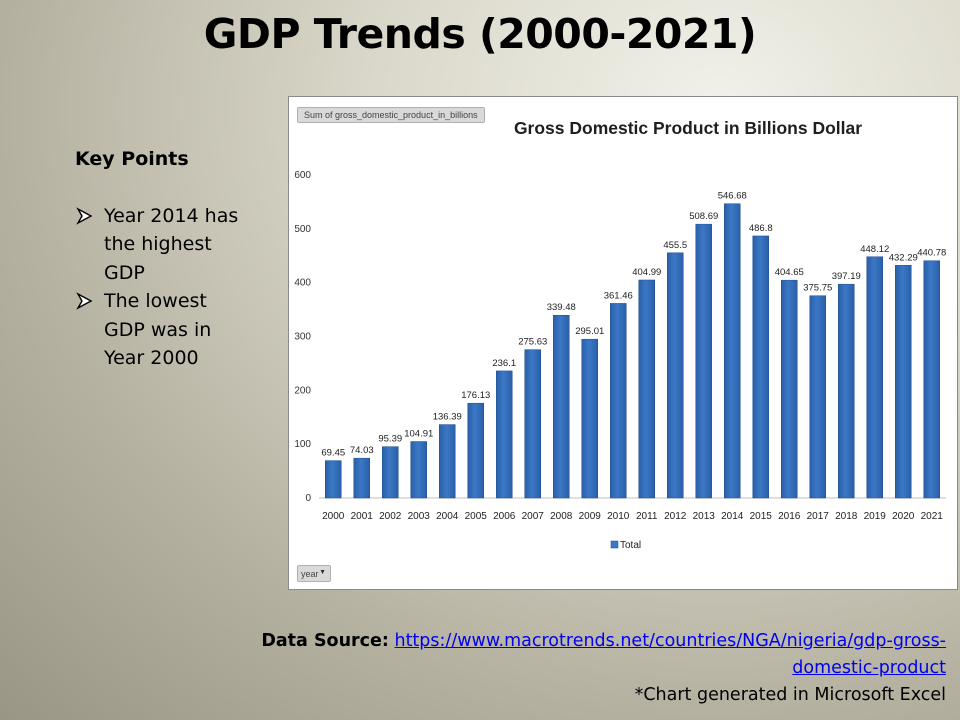 The width and height of the screenshot is (960, 720). Describe the element at coordinates (390, 516) in the screenshot. I see `x-tick-label: 2002` at that location.